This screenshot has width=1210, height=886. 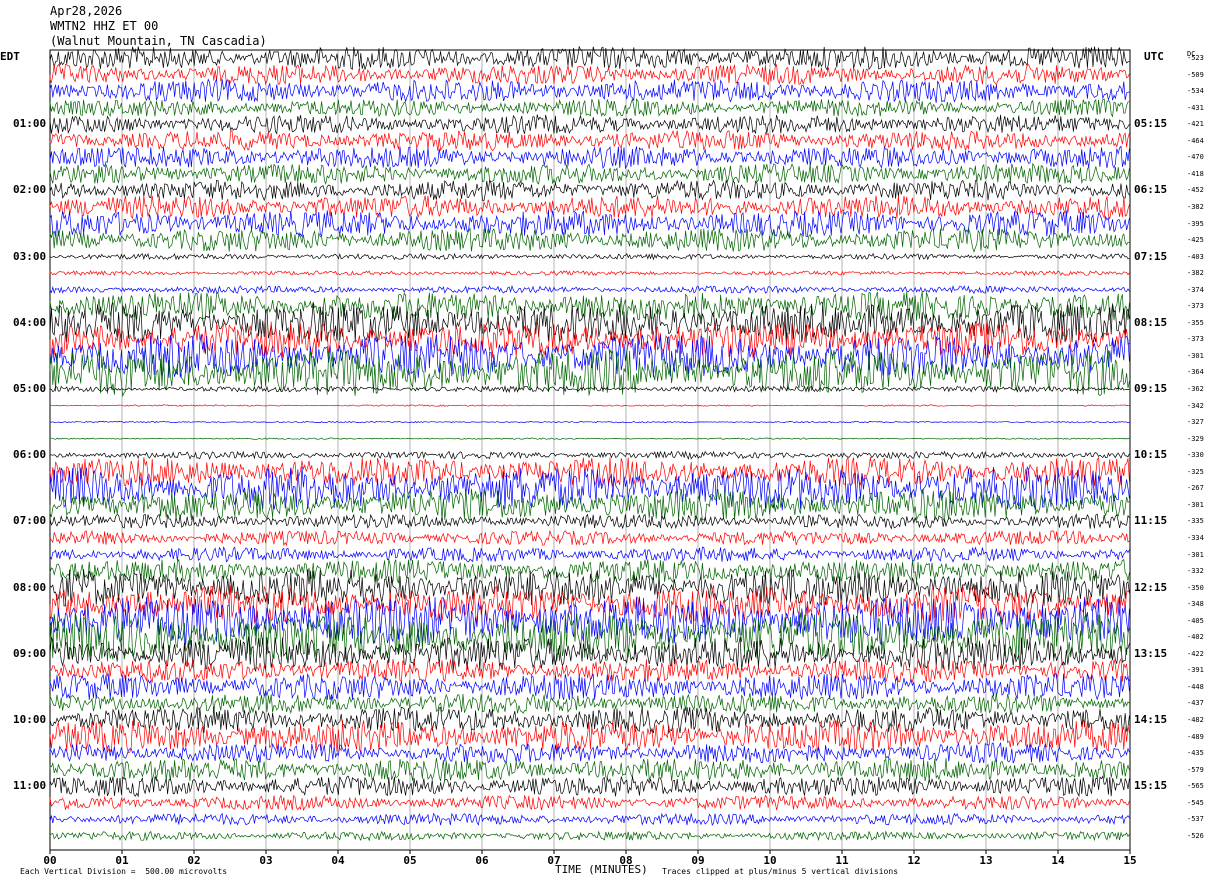 What do you see at coordinates (1195, 107) in the screenshot?
I see `dc-offset-label: -431` at bounding box center [1195, 107].